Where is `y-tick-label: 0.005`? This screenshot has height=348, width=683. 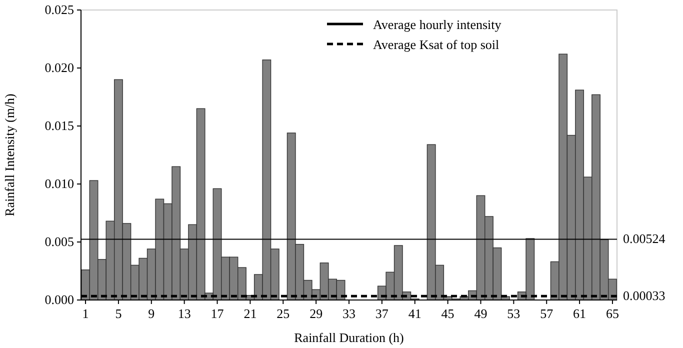
y-tick-label: 0.005 is located at coordinates (59, 241).